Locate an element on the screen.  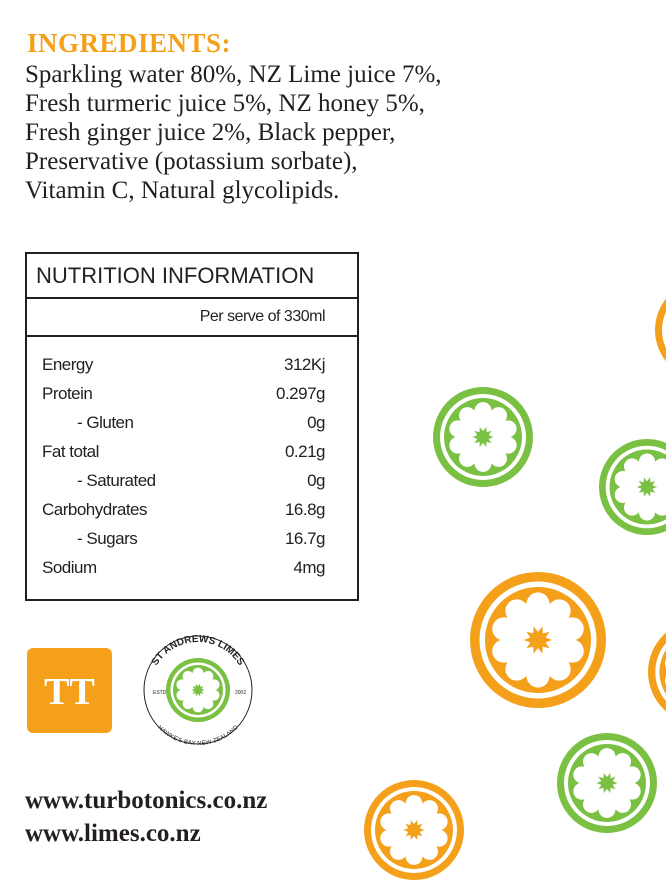
nutrient-name: - Gluten is located at coordinates (105, 422).